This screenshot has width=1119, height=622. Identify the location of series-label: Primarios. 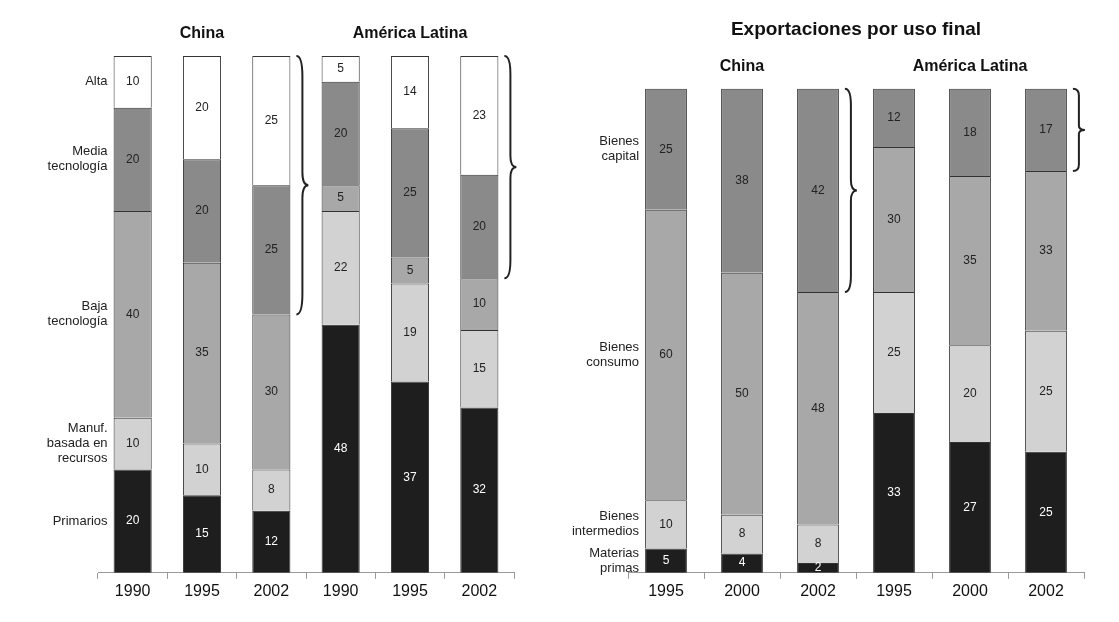
(80, 520).